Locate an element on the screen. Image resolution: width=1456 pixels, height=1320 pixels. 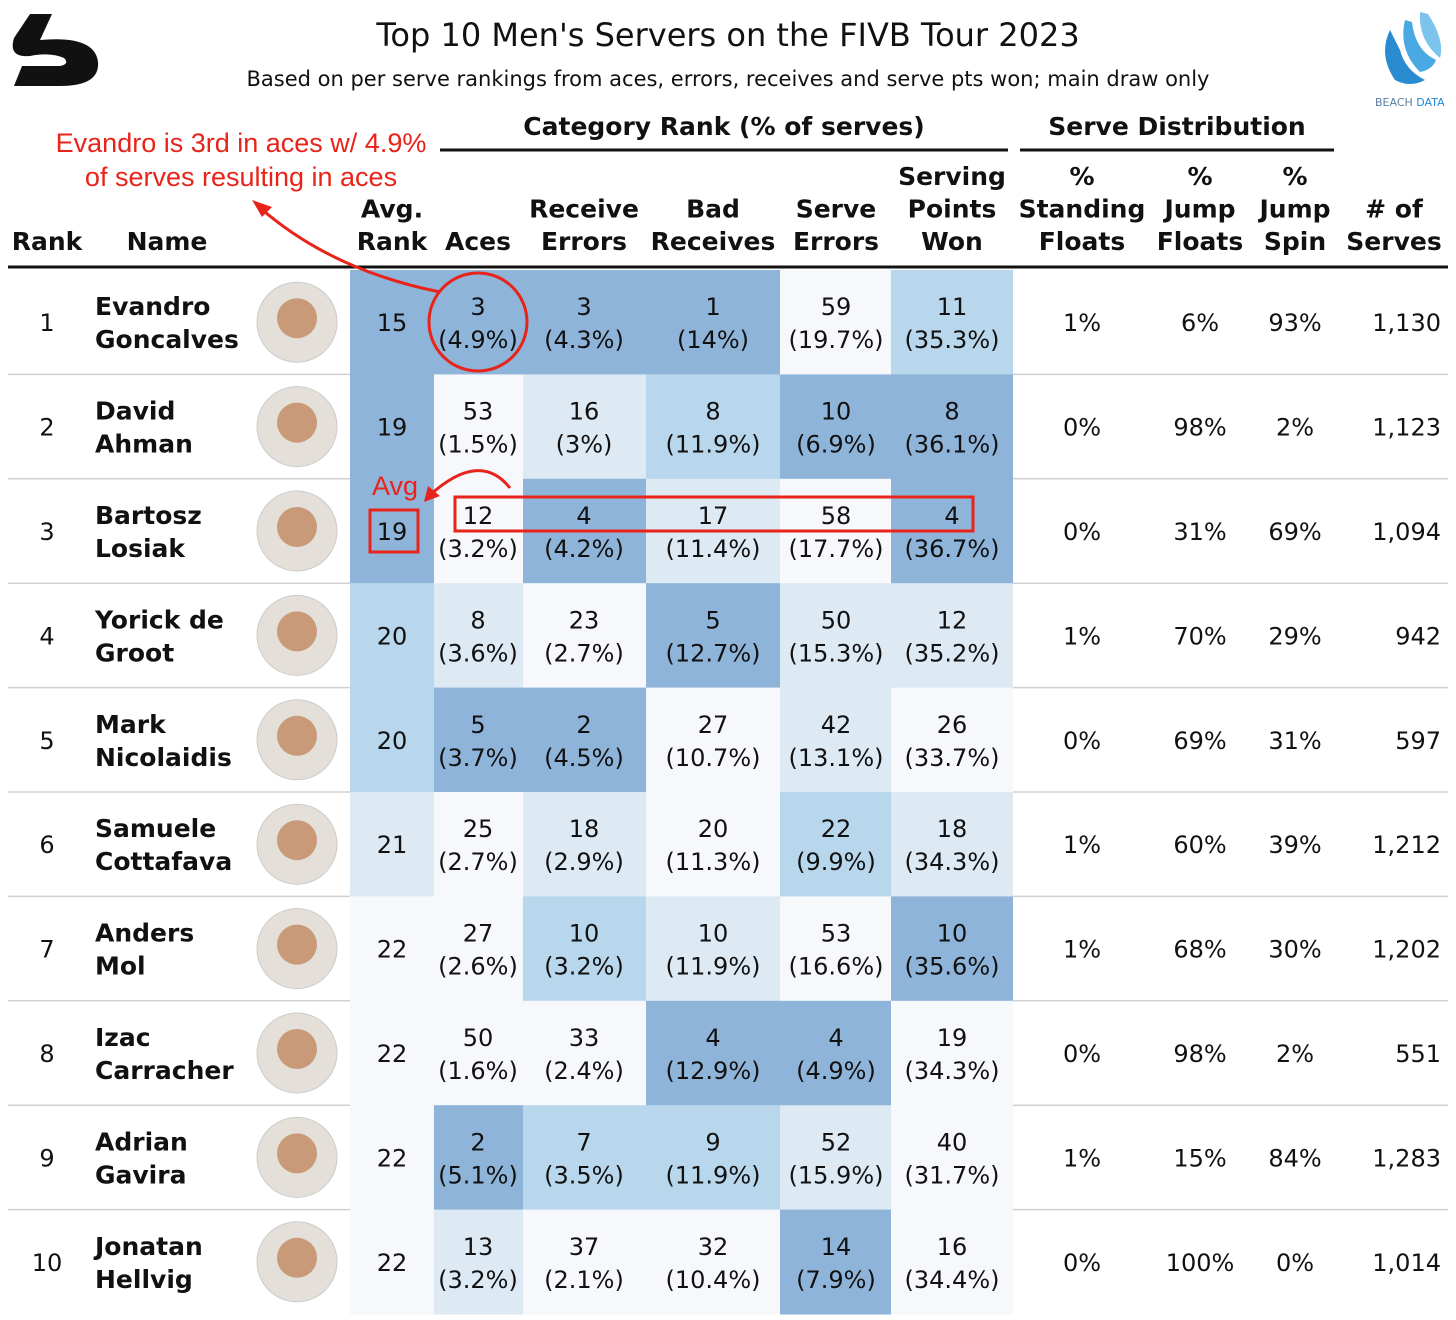
category-rank: 32 is located at coordinates (713, 1247).